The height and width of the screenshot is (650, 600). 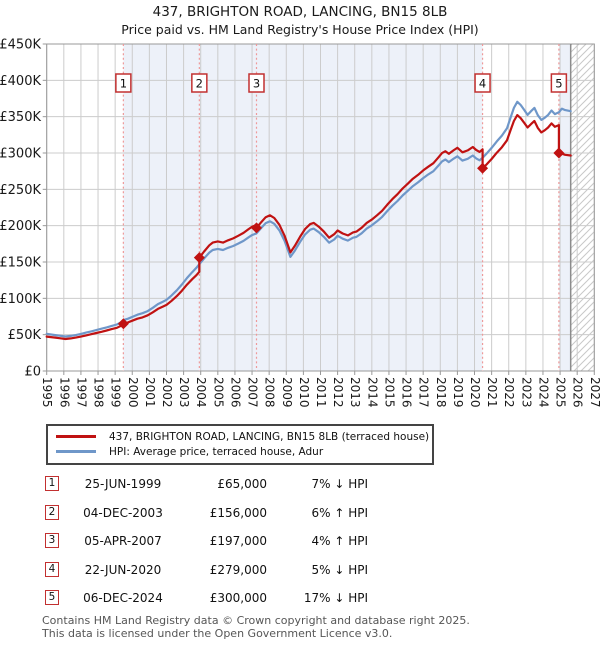 I want to click on sale-price: £300,000, so click(x=238, y=598).